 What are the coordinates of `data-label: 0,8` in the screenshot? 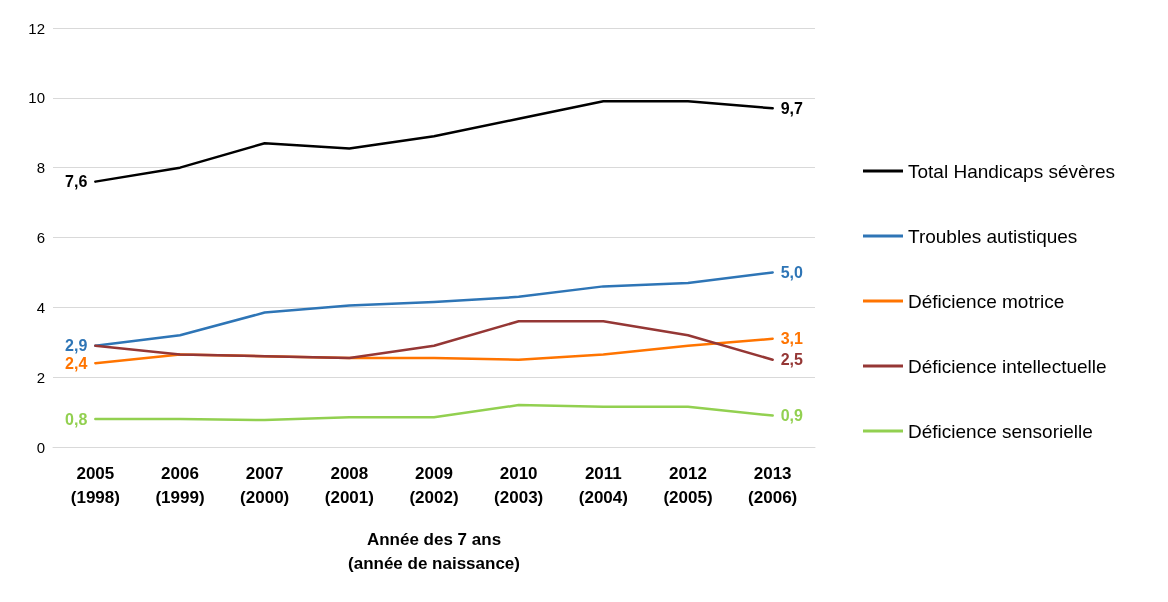 It's located at (76, 419).